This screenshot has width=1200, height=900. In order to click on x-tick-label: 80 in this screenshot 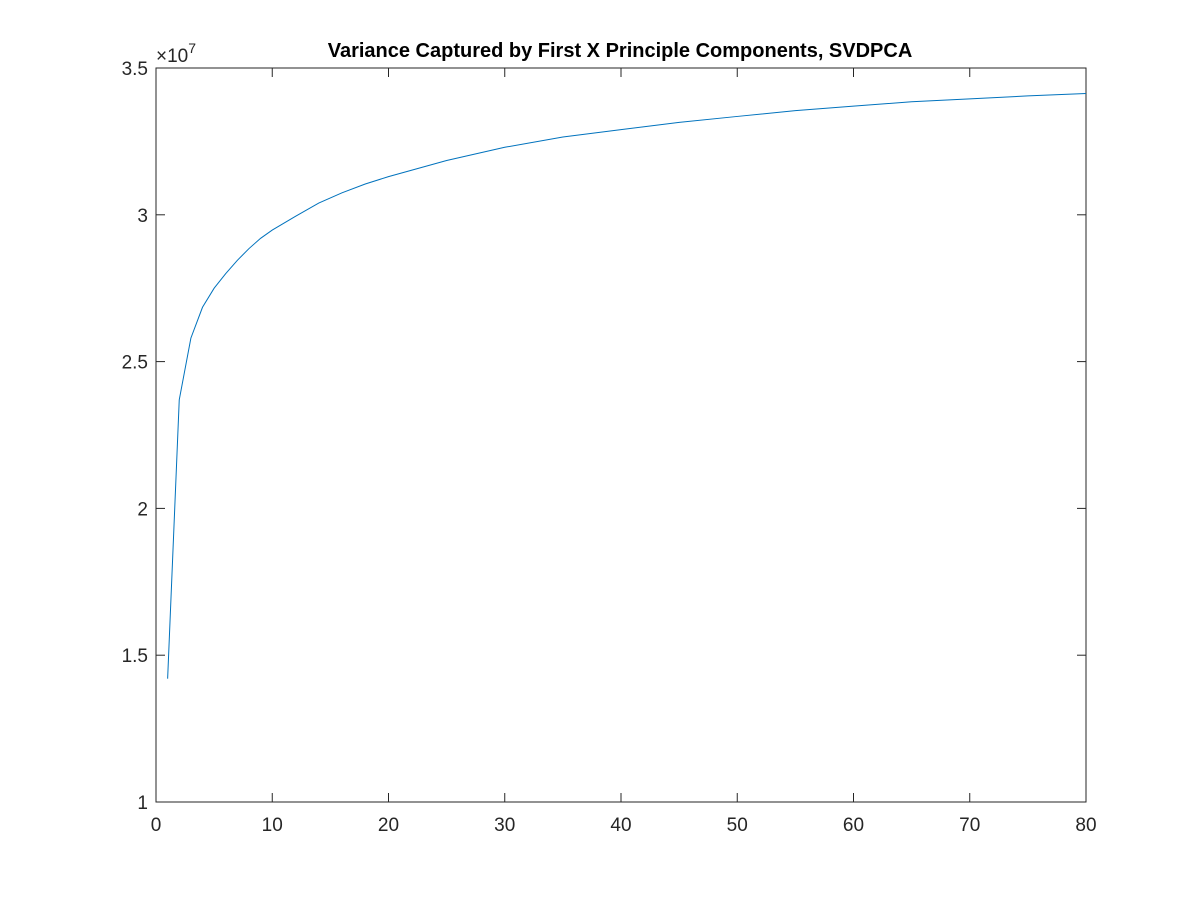, I will do `click(1085, 825)`.